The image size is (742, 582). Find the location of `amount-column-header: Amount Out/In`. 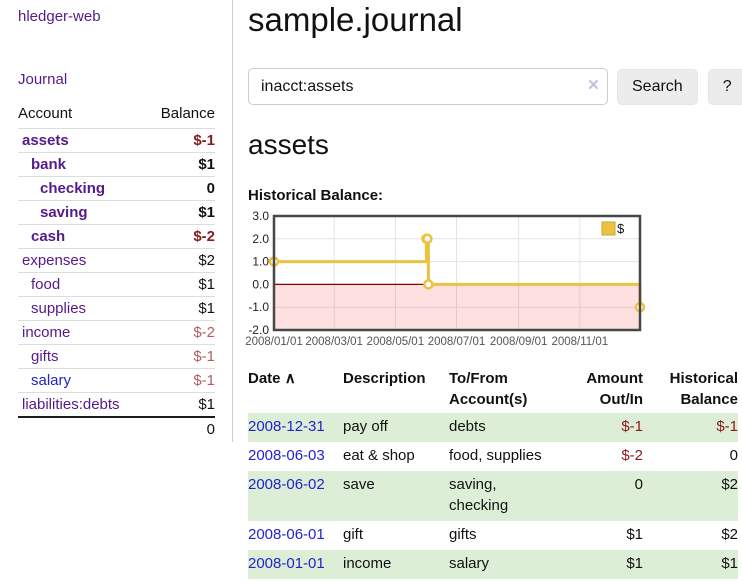

amount-column-header: Amount Out/In is located at coordinates (614, 389).